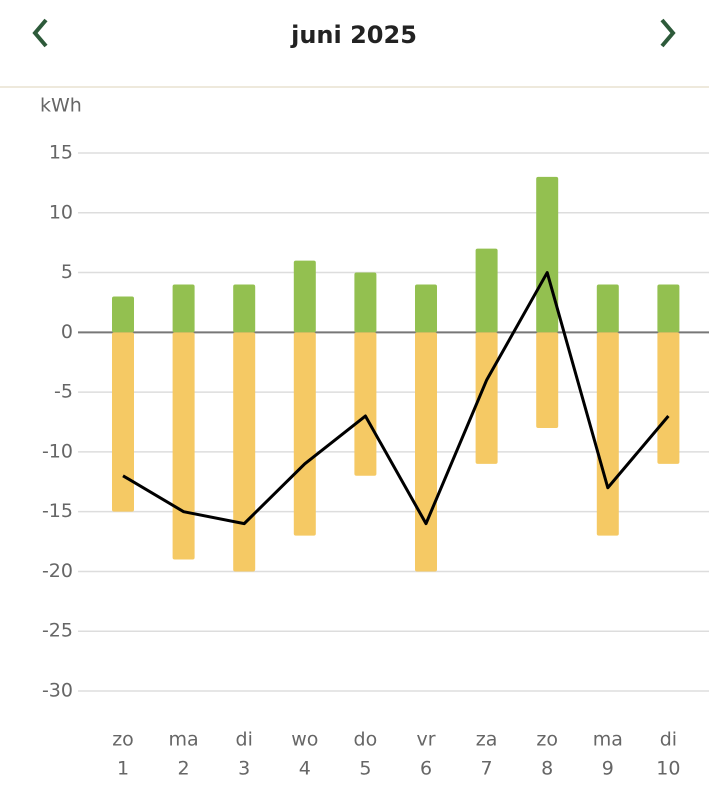 The height and width of the screenshot is (804, 709). What do you see at coordinates (426, 769) in the screenshot?
I see `x-tick-day: 6` at bounding box center [426, 769].